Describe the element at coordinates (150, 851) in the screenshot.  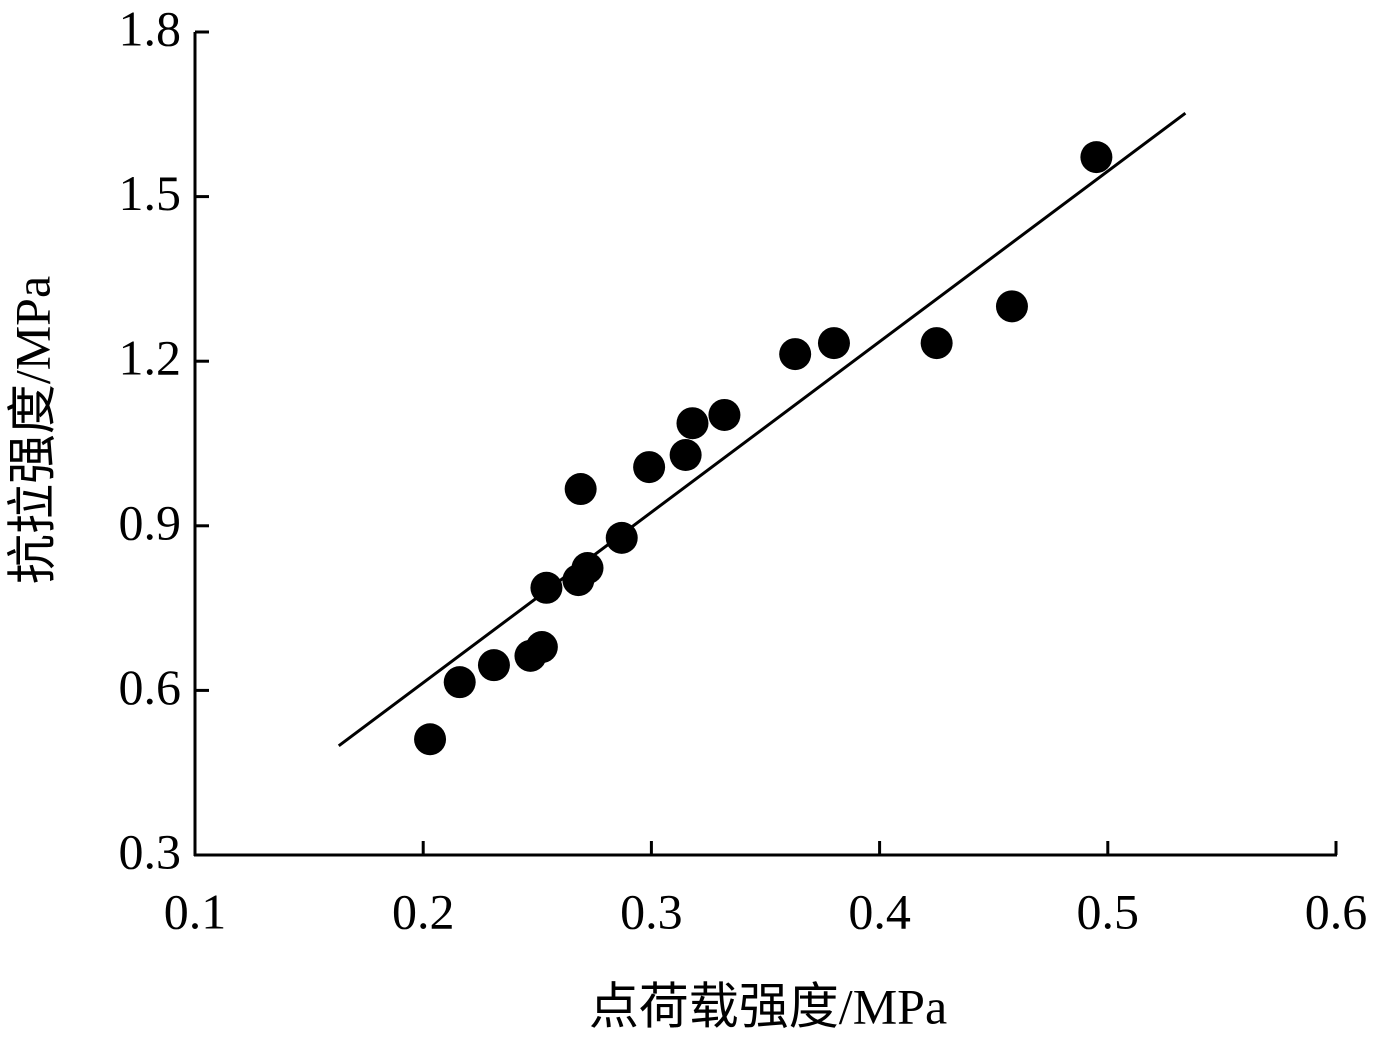
I see `y-tick-label: 0.3` at that location.